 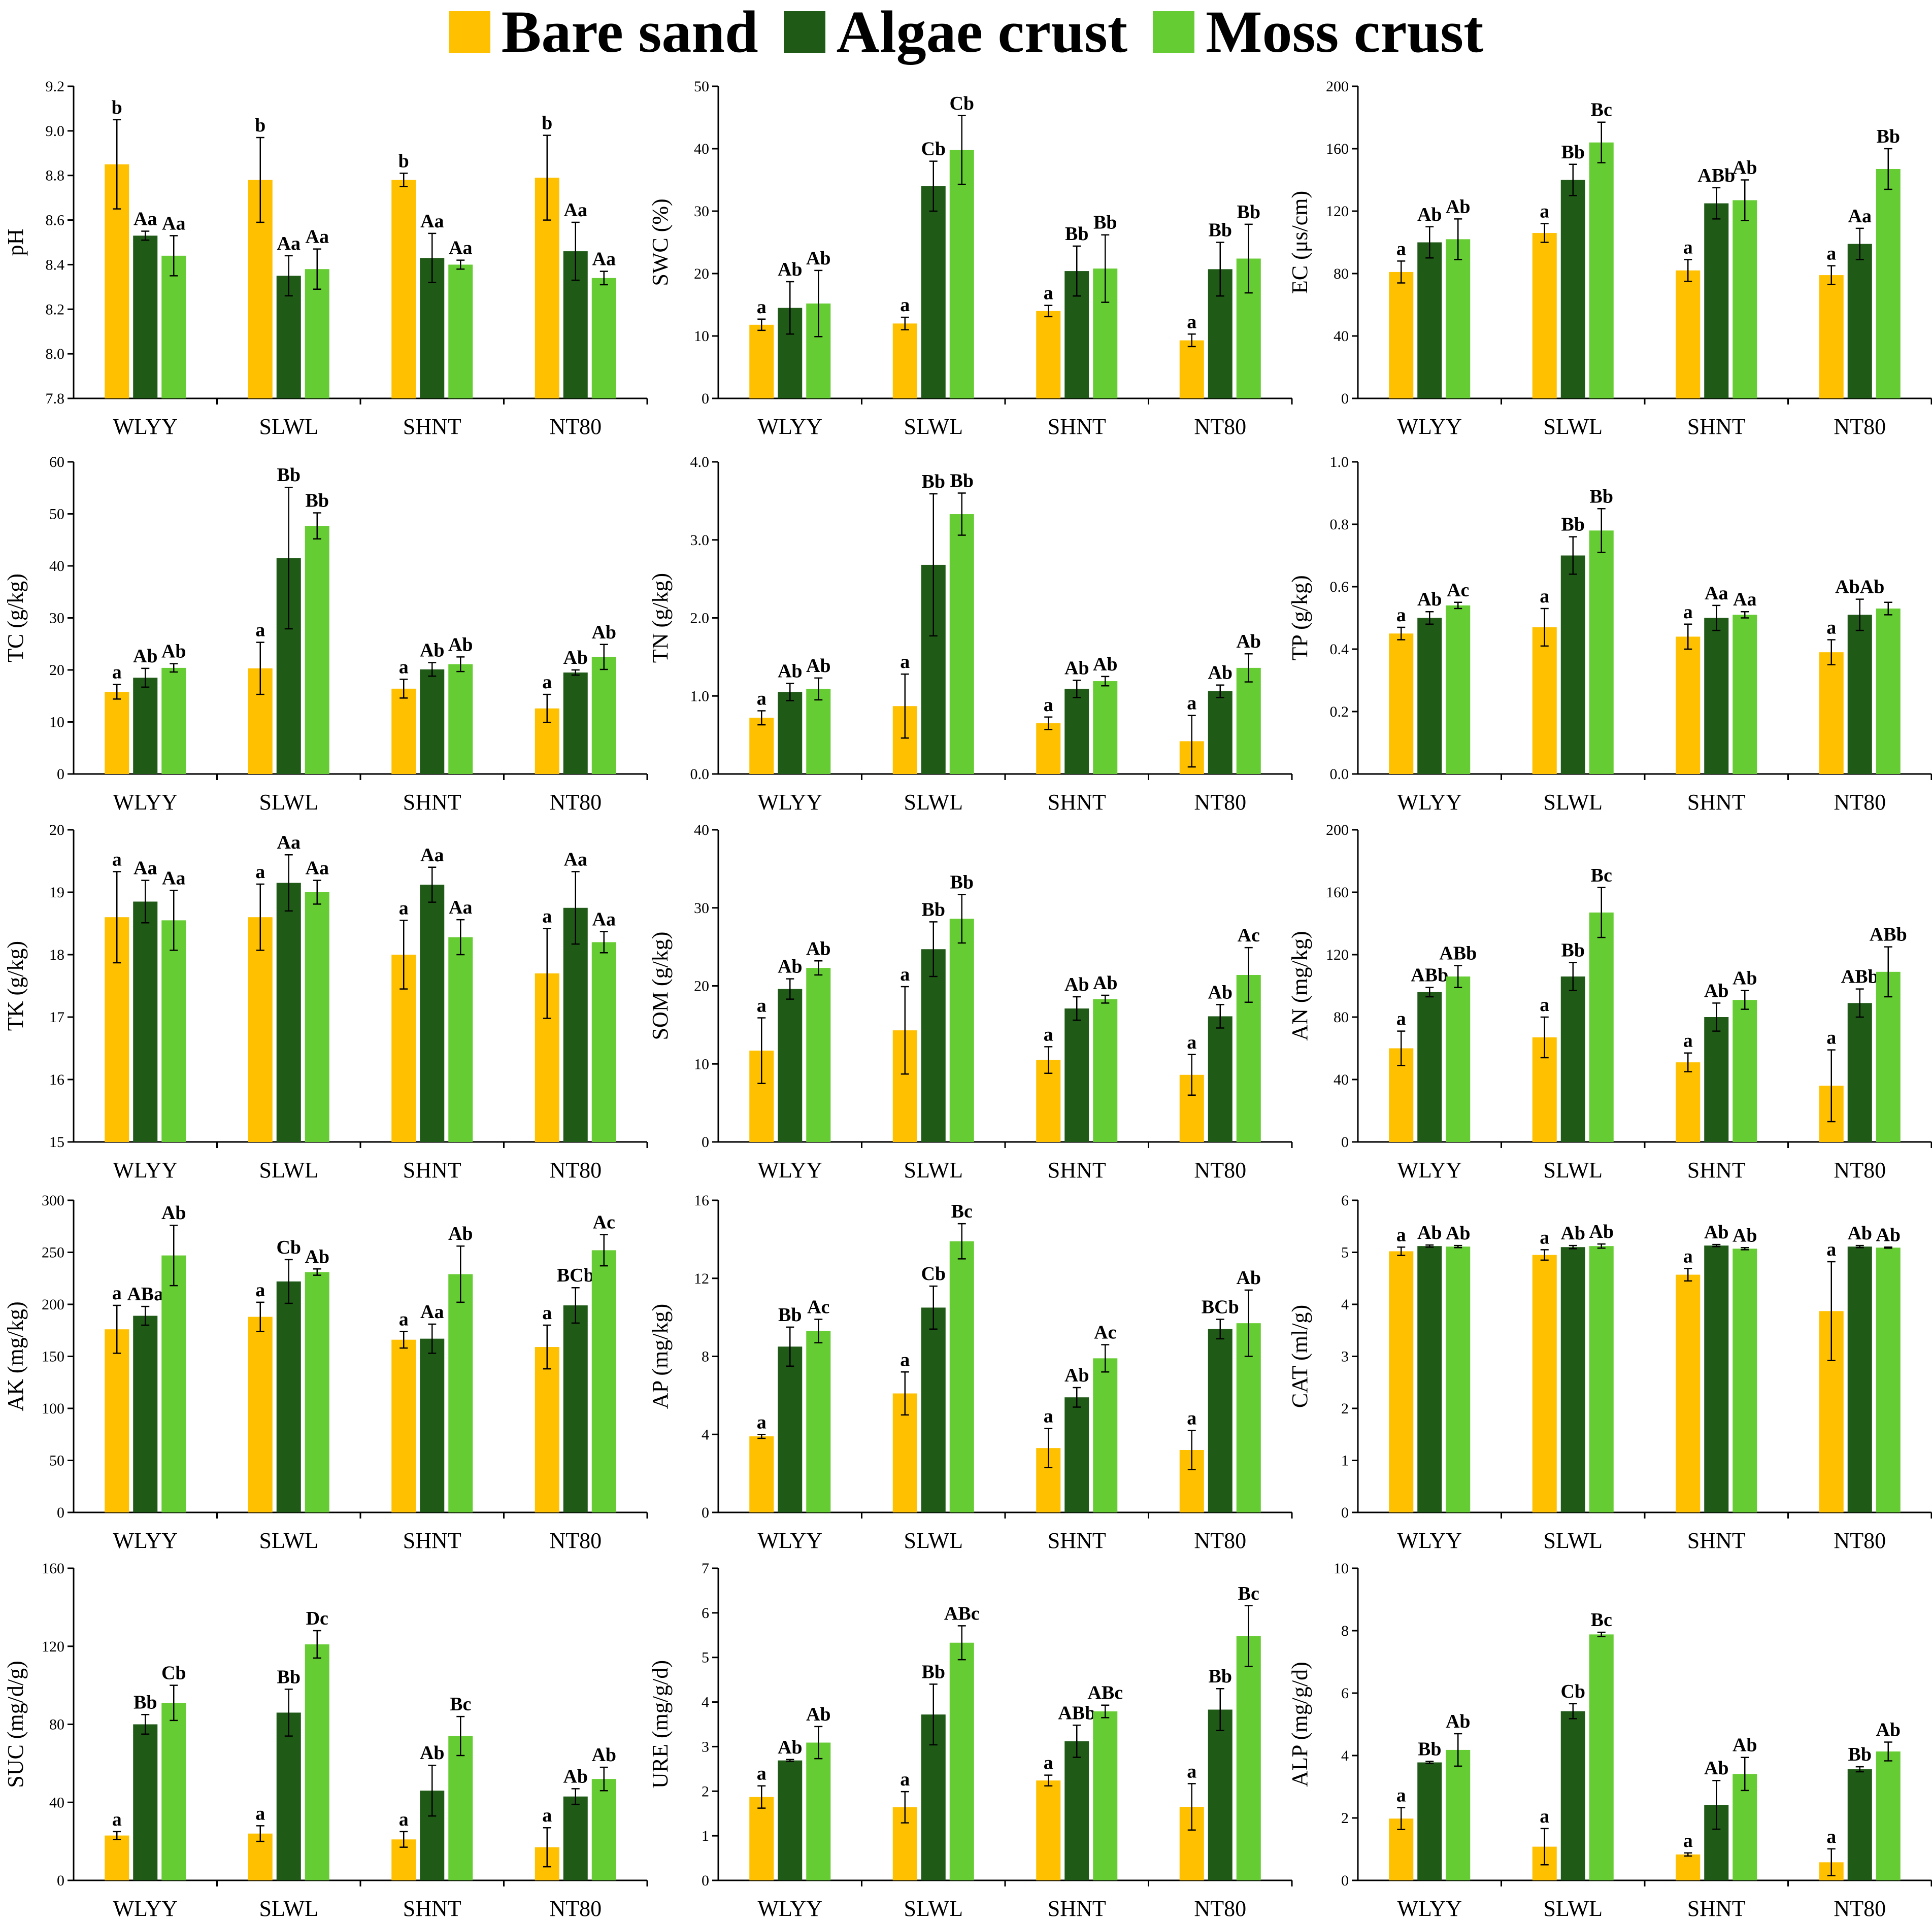 I want to click on legend-item-algae-crust: Algae crust, so click(x=955, y=33).